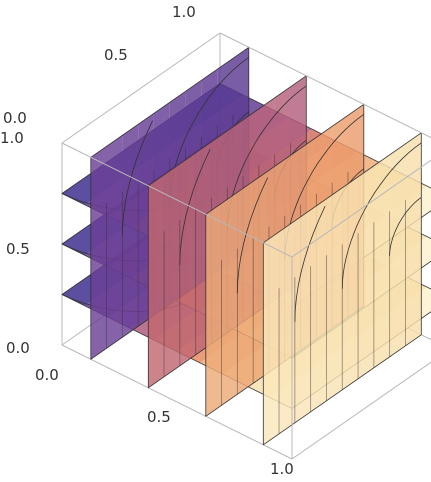 The height and width of the screenshot is (482, 431). I want to click on x-tick-label: 0.0, so click(47, 375).